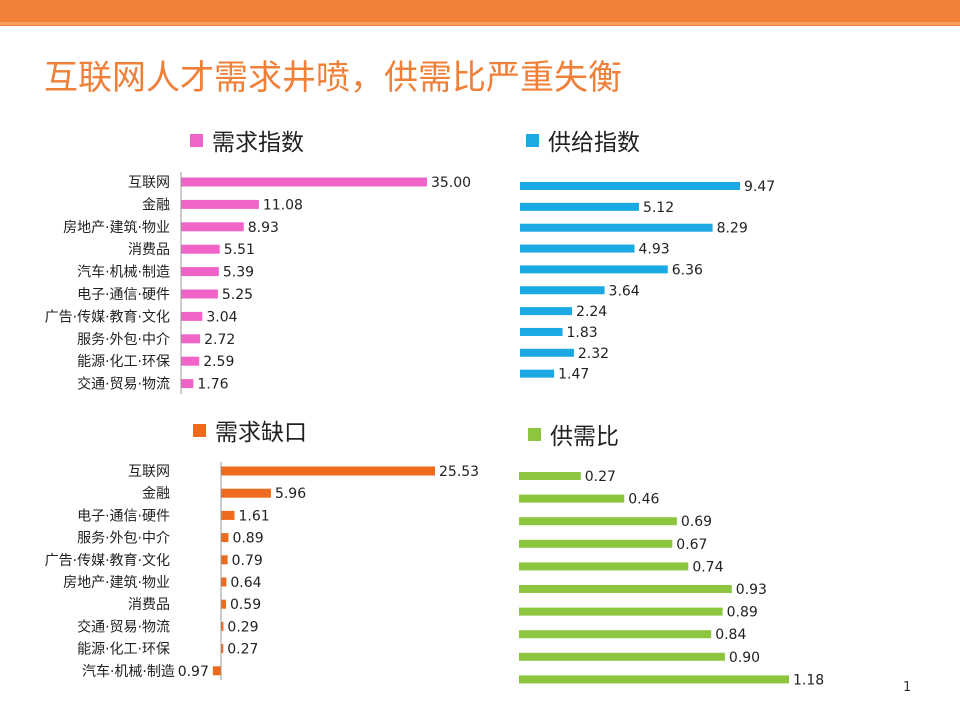 Image resolution: width=960 pixels, height=720 pixels. What do you see at coordinates (123, 650) in the screenshot?
I see `gap-category-label-8: 能源·化工·环保` at bounding box center [123, 650].